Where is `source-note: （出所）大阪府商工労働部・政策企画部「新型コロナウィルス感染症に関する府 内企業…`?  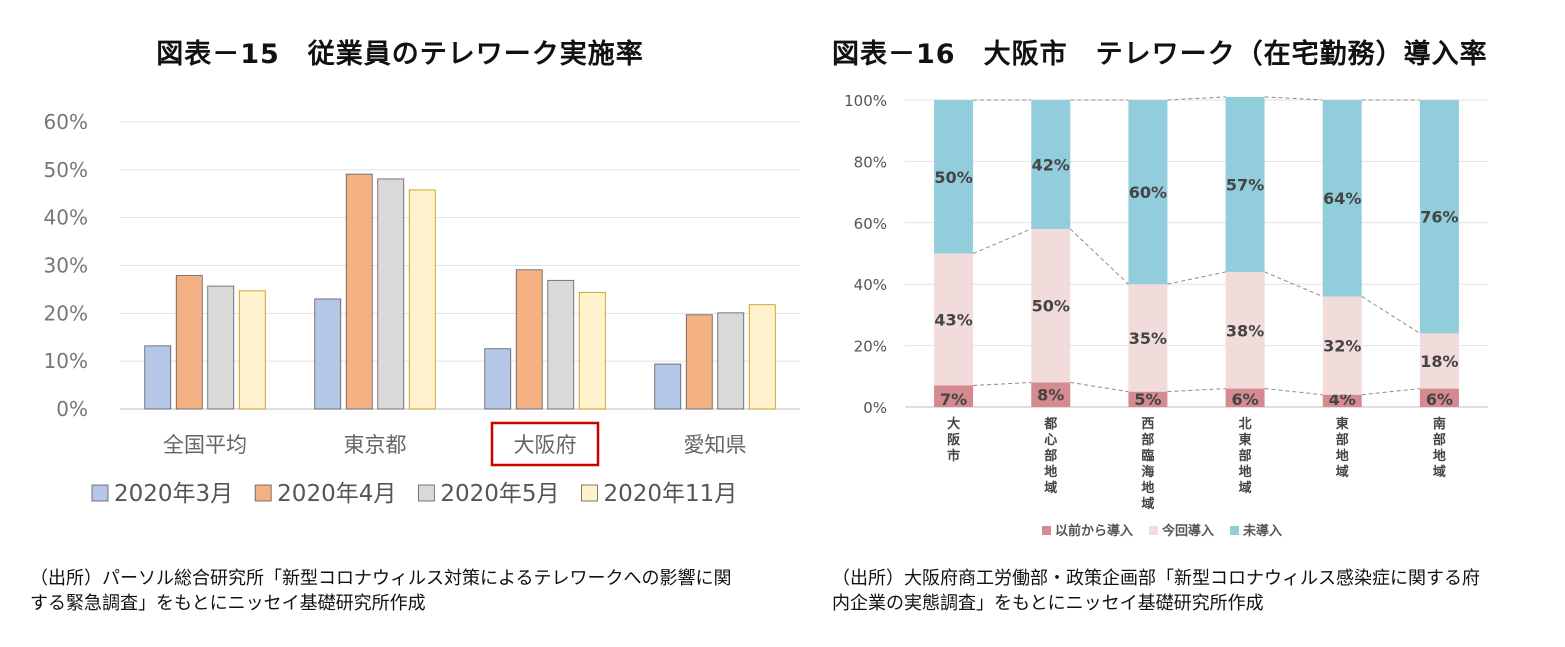
source-note: （出所）大阪府商工労働部・政策企画部「新型コロナウィルス感染症に関する府 内企業… is located at coordinates (1197, 591).